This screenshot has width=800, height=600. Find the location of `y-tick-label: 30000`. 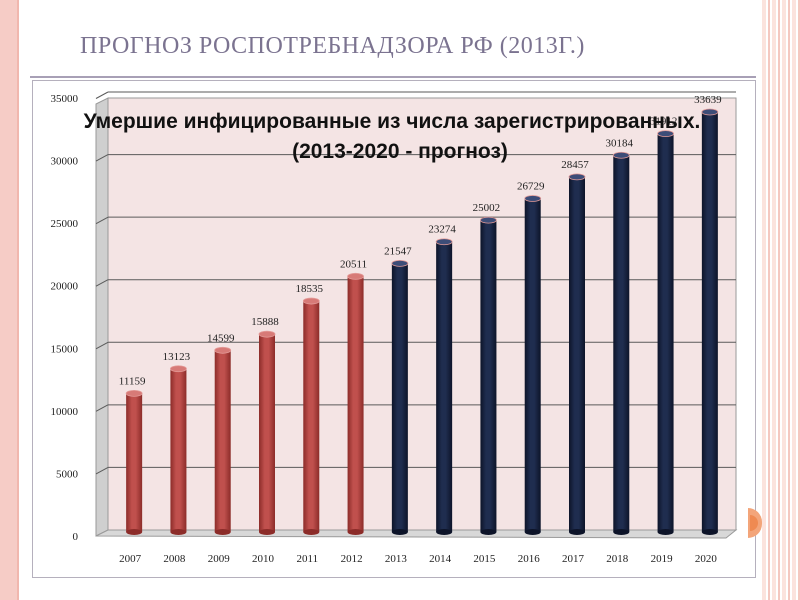

y-tick-label: 30000 is located at coordinates (65, 162).